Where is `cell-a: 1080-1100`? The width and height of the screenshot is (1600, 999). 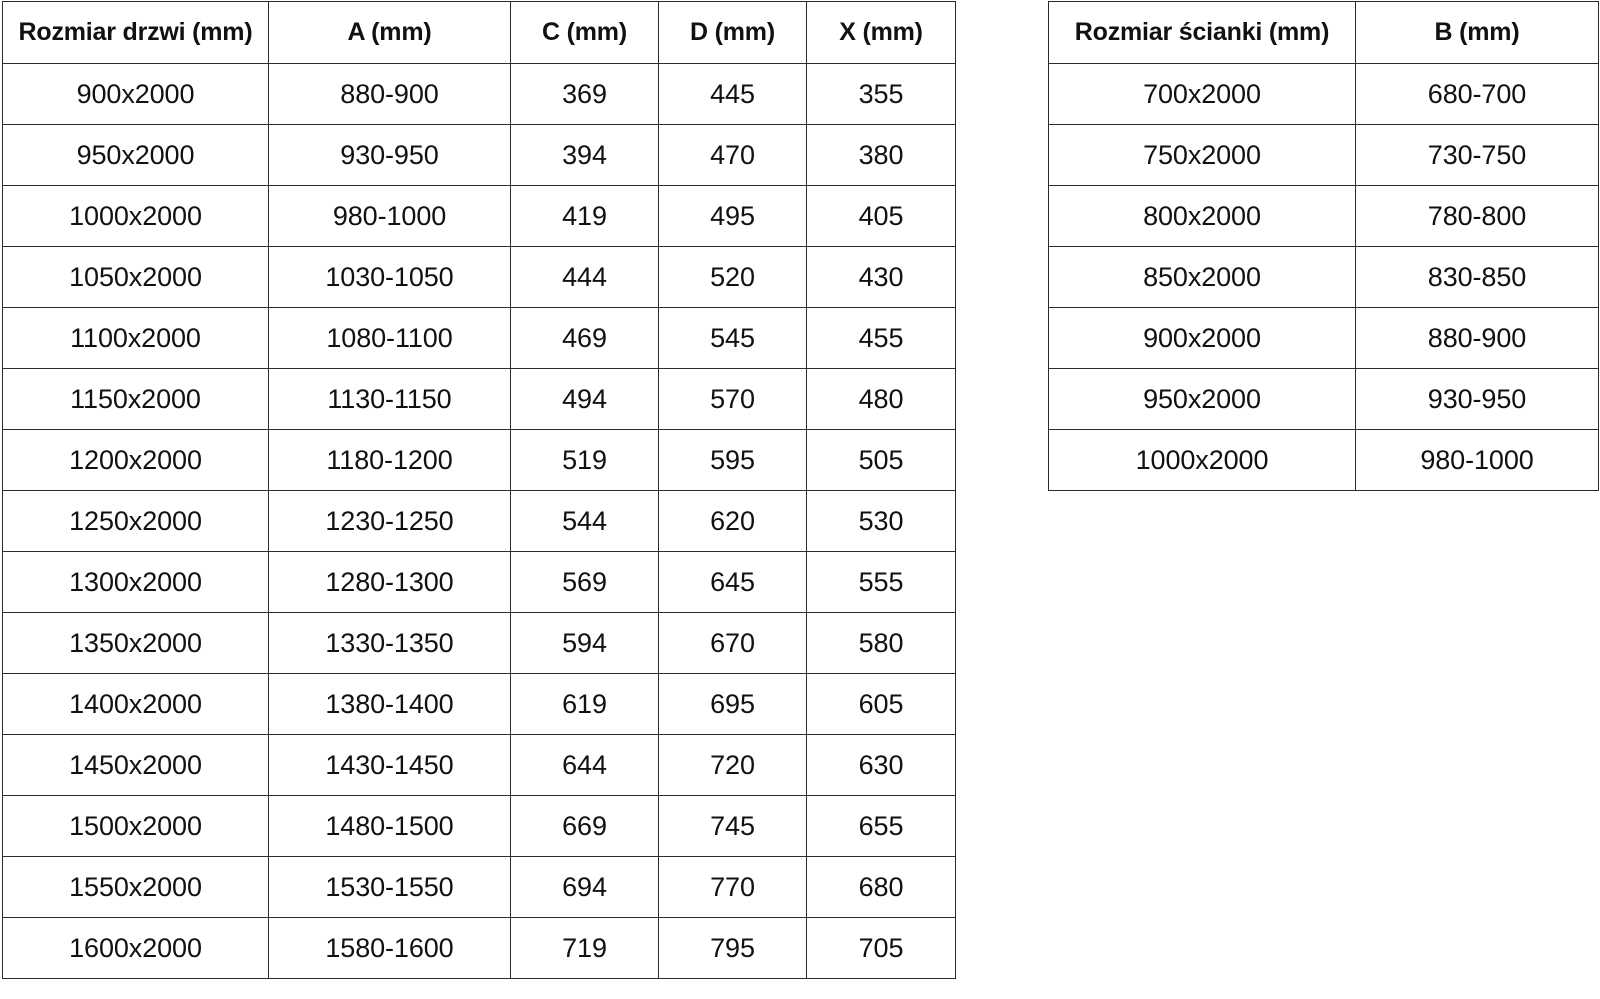 cell-a: 1080-1100 is located at coordinates (389, 338).